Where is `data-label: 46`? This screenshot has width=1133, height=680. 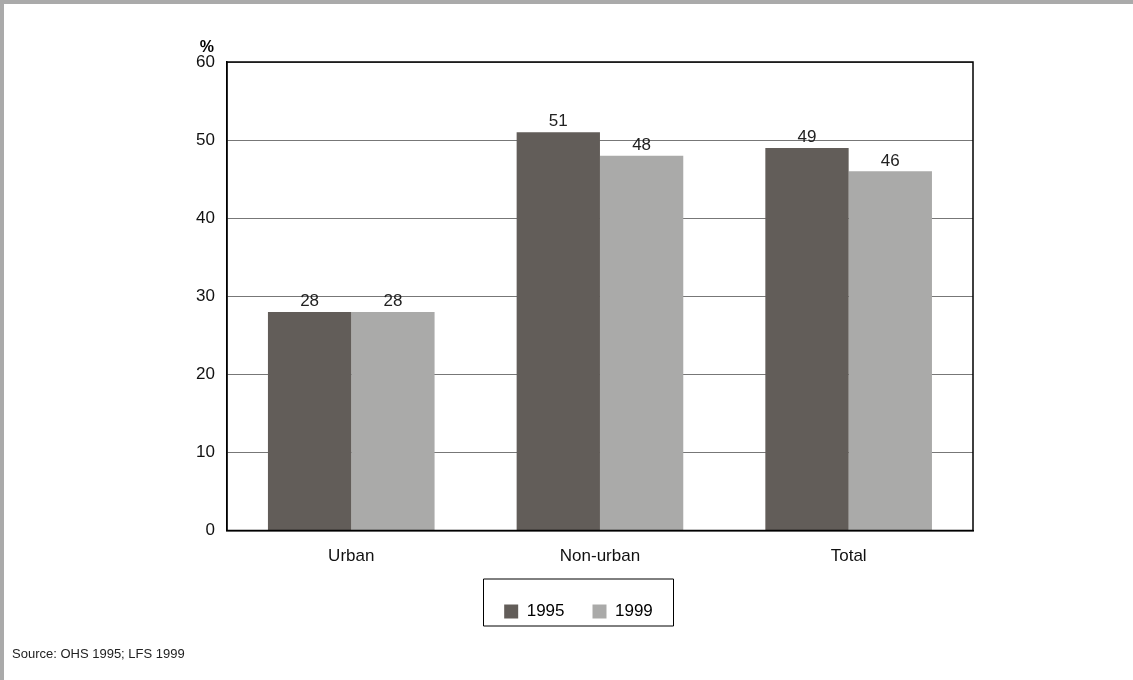
data-label: 46 is located at coordinates (890, 160).